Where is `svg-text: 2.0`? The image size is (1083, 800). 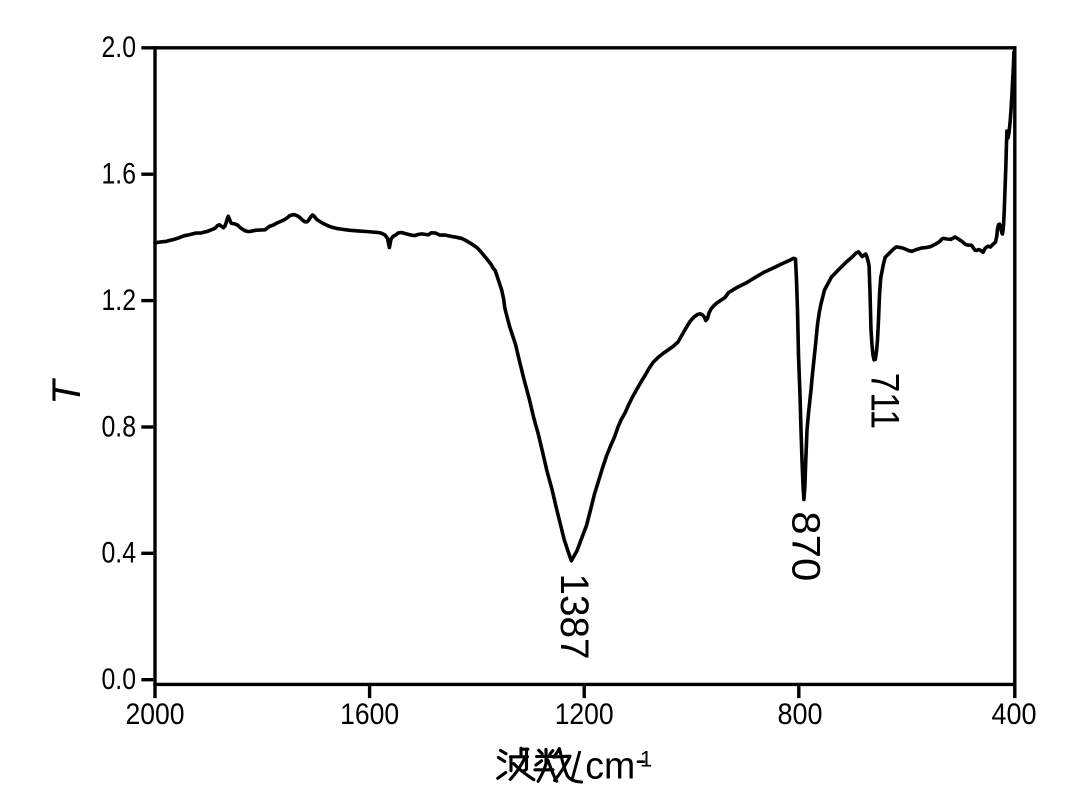 svg-text: 2.0 is located at coordinates (119, 47).